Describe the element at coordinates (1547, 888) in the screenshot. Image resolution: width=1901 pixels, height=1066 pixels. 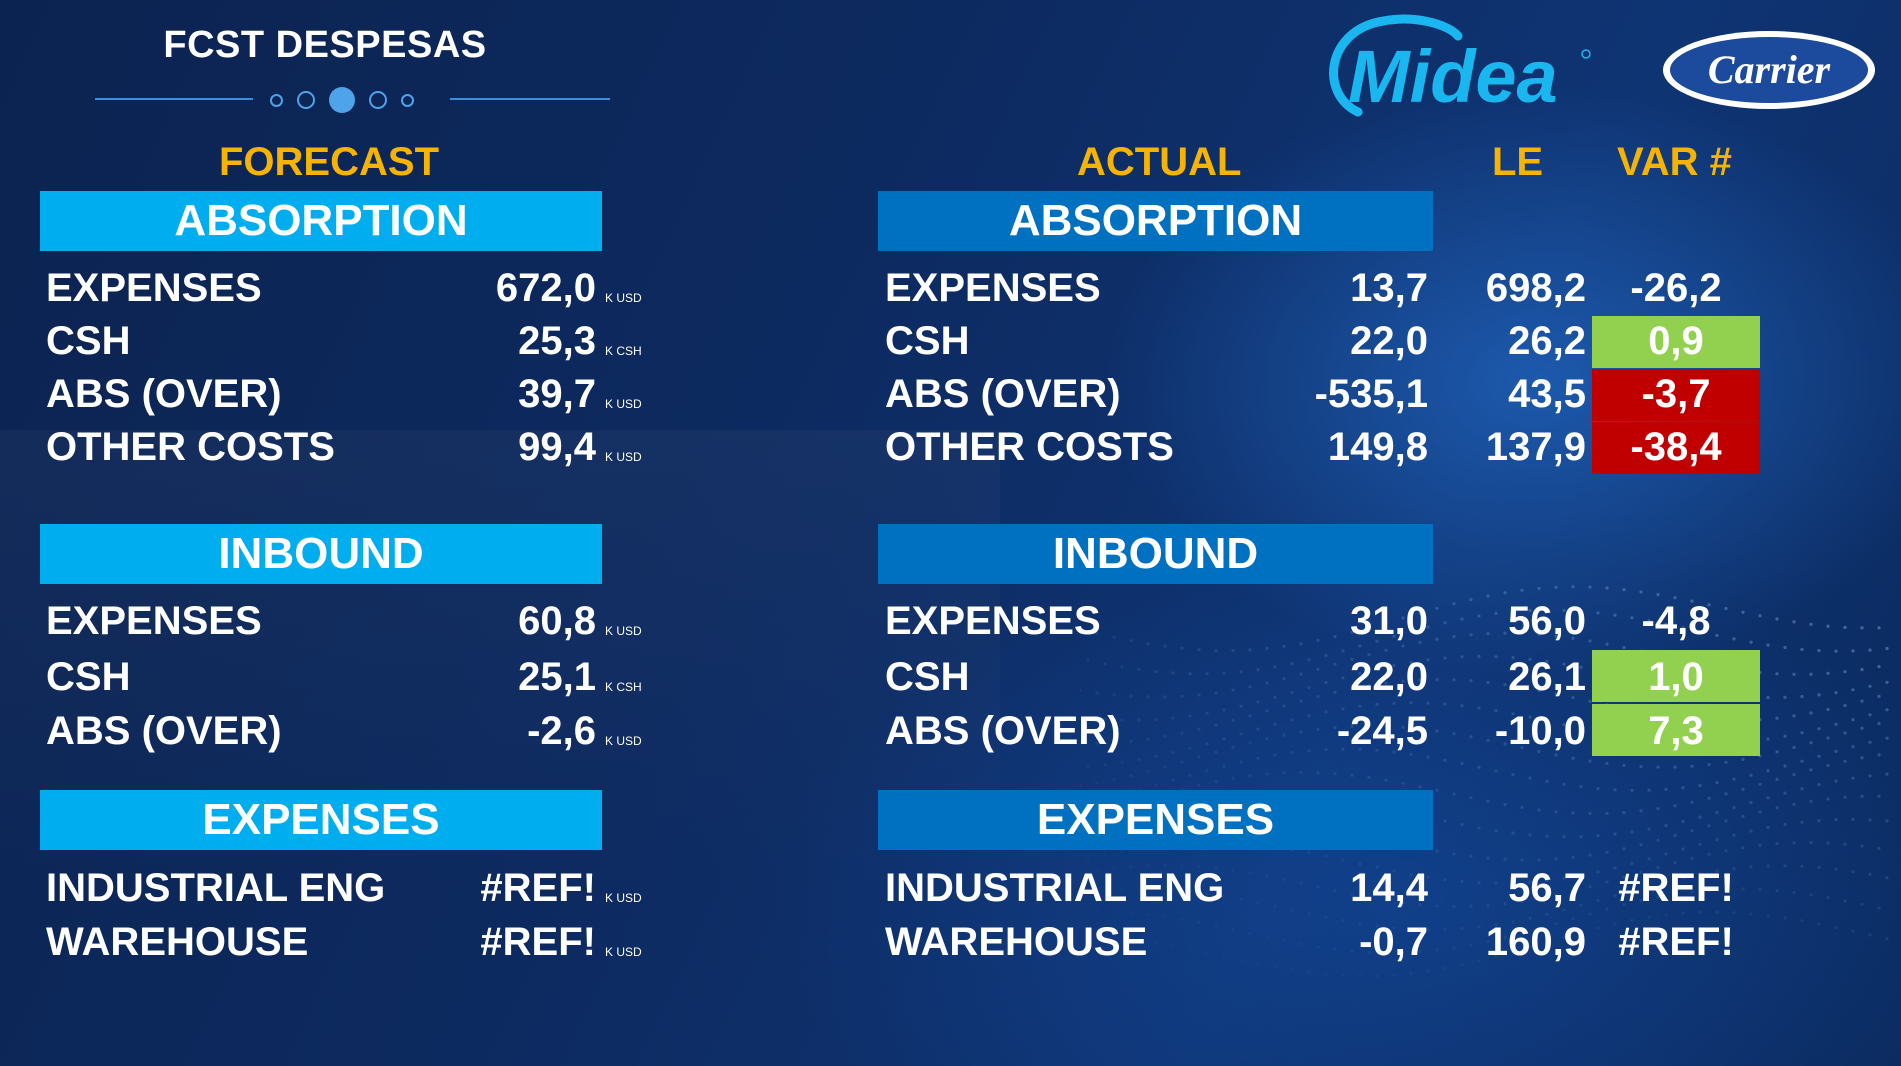
I see `le-value: 56,7` at that location.